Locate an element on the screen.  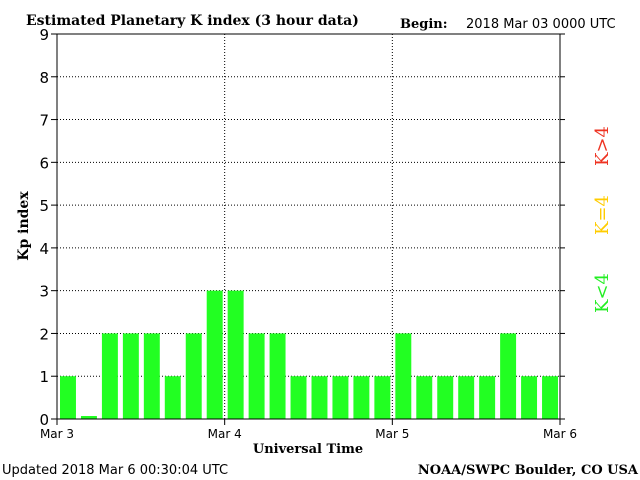
begin-label: Begin: is located at coordinates (424, 24).